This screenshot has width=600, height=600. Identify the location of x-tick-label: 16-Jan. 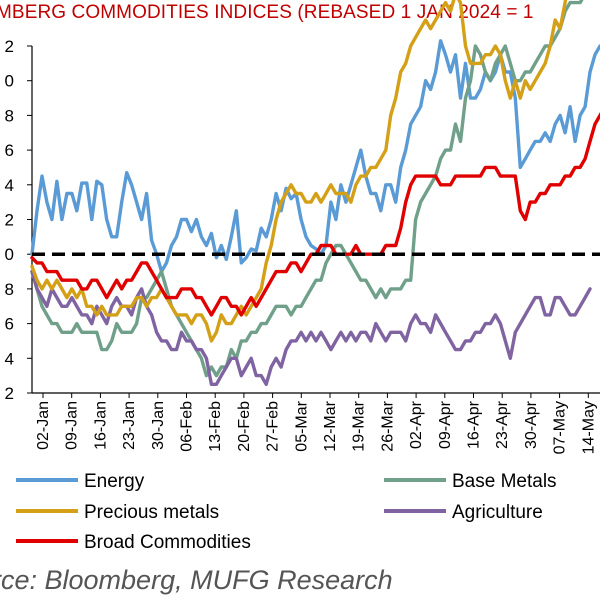
(100, 425).